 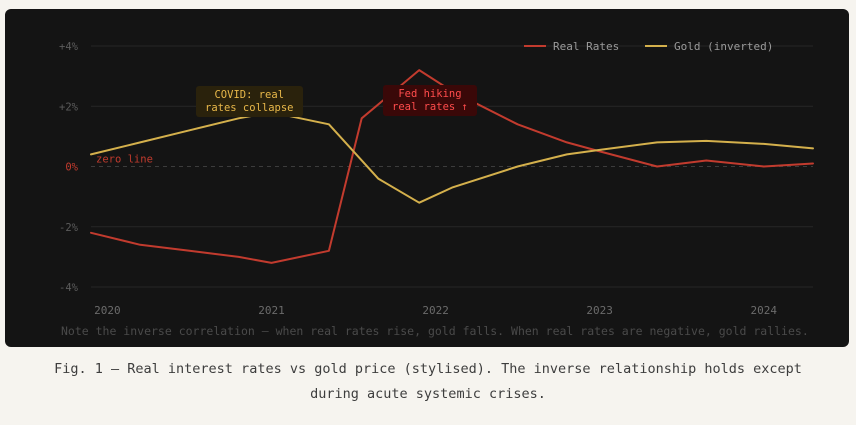 What do you see at coordinates (69, 47) in the screenshot?
I see `y-tick-label: +4%` at bounding box center [69, 47].